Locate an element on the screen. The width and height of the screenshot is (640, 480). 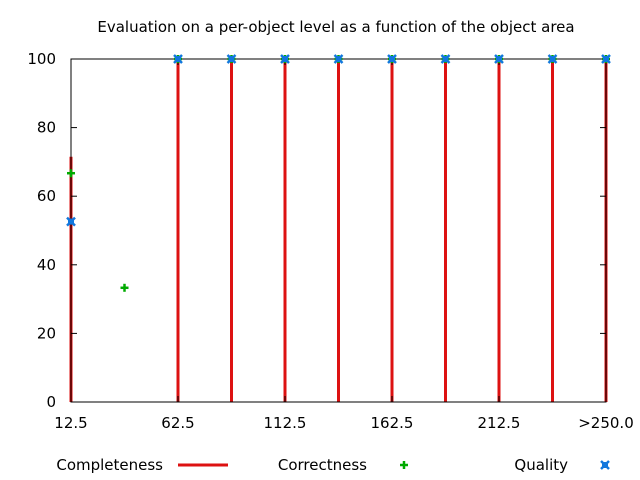
y-tick-label: 100 is located at coordinates (41, 59).